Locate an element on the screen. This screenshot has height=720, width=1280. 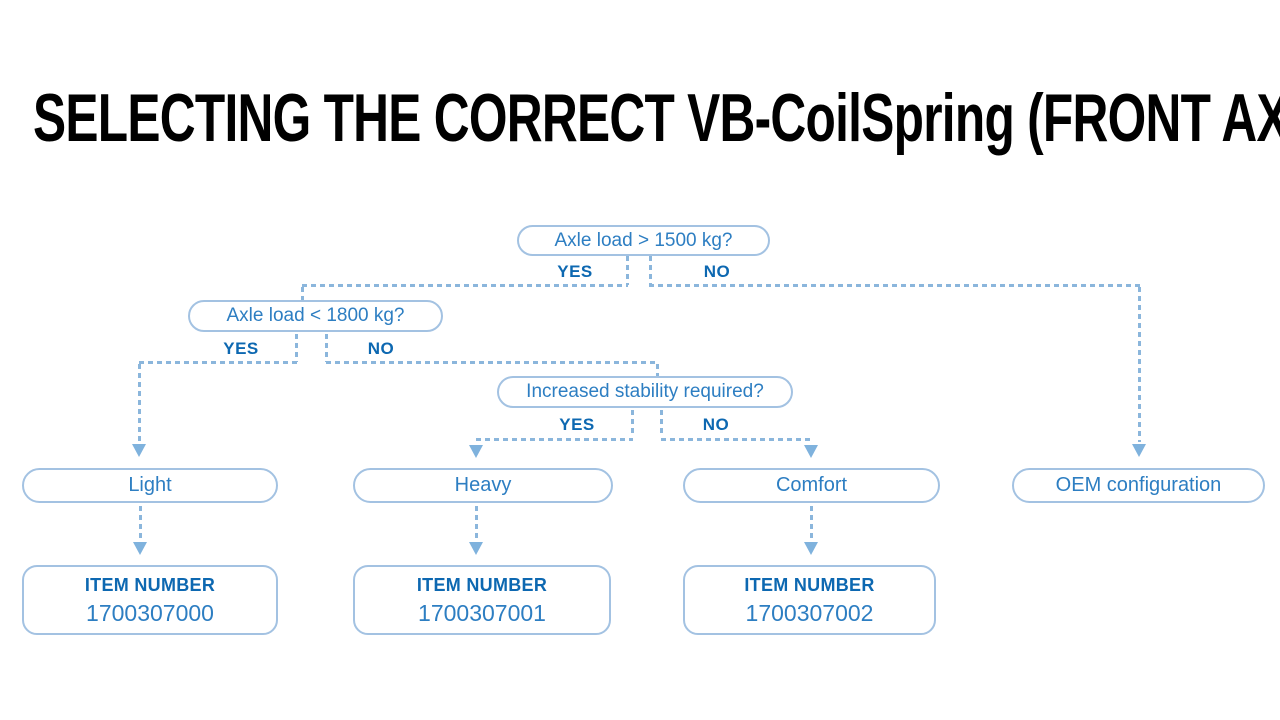
decision1-yes-label: YES is located at coordinates (575, 271).